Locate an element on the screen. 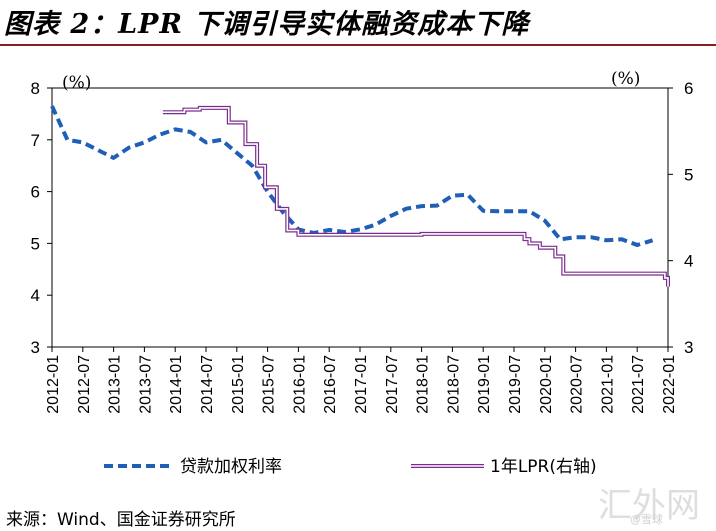  x-tick-label: 2019-01 is located at coordinates (484, 384).